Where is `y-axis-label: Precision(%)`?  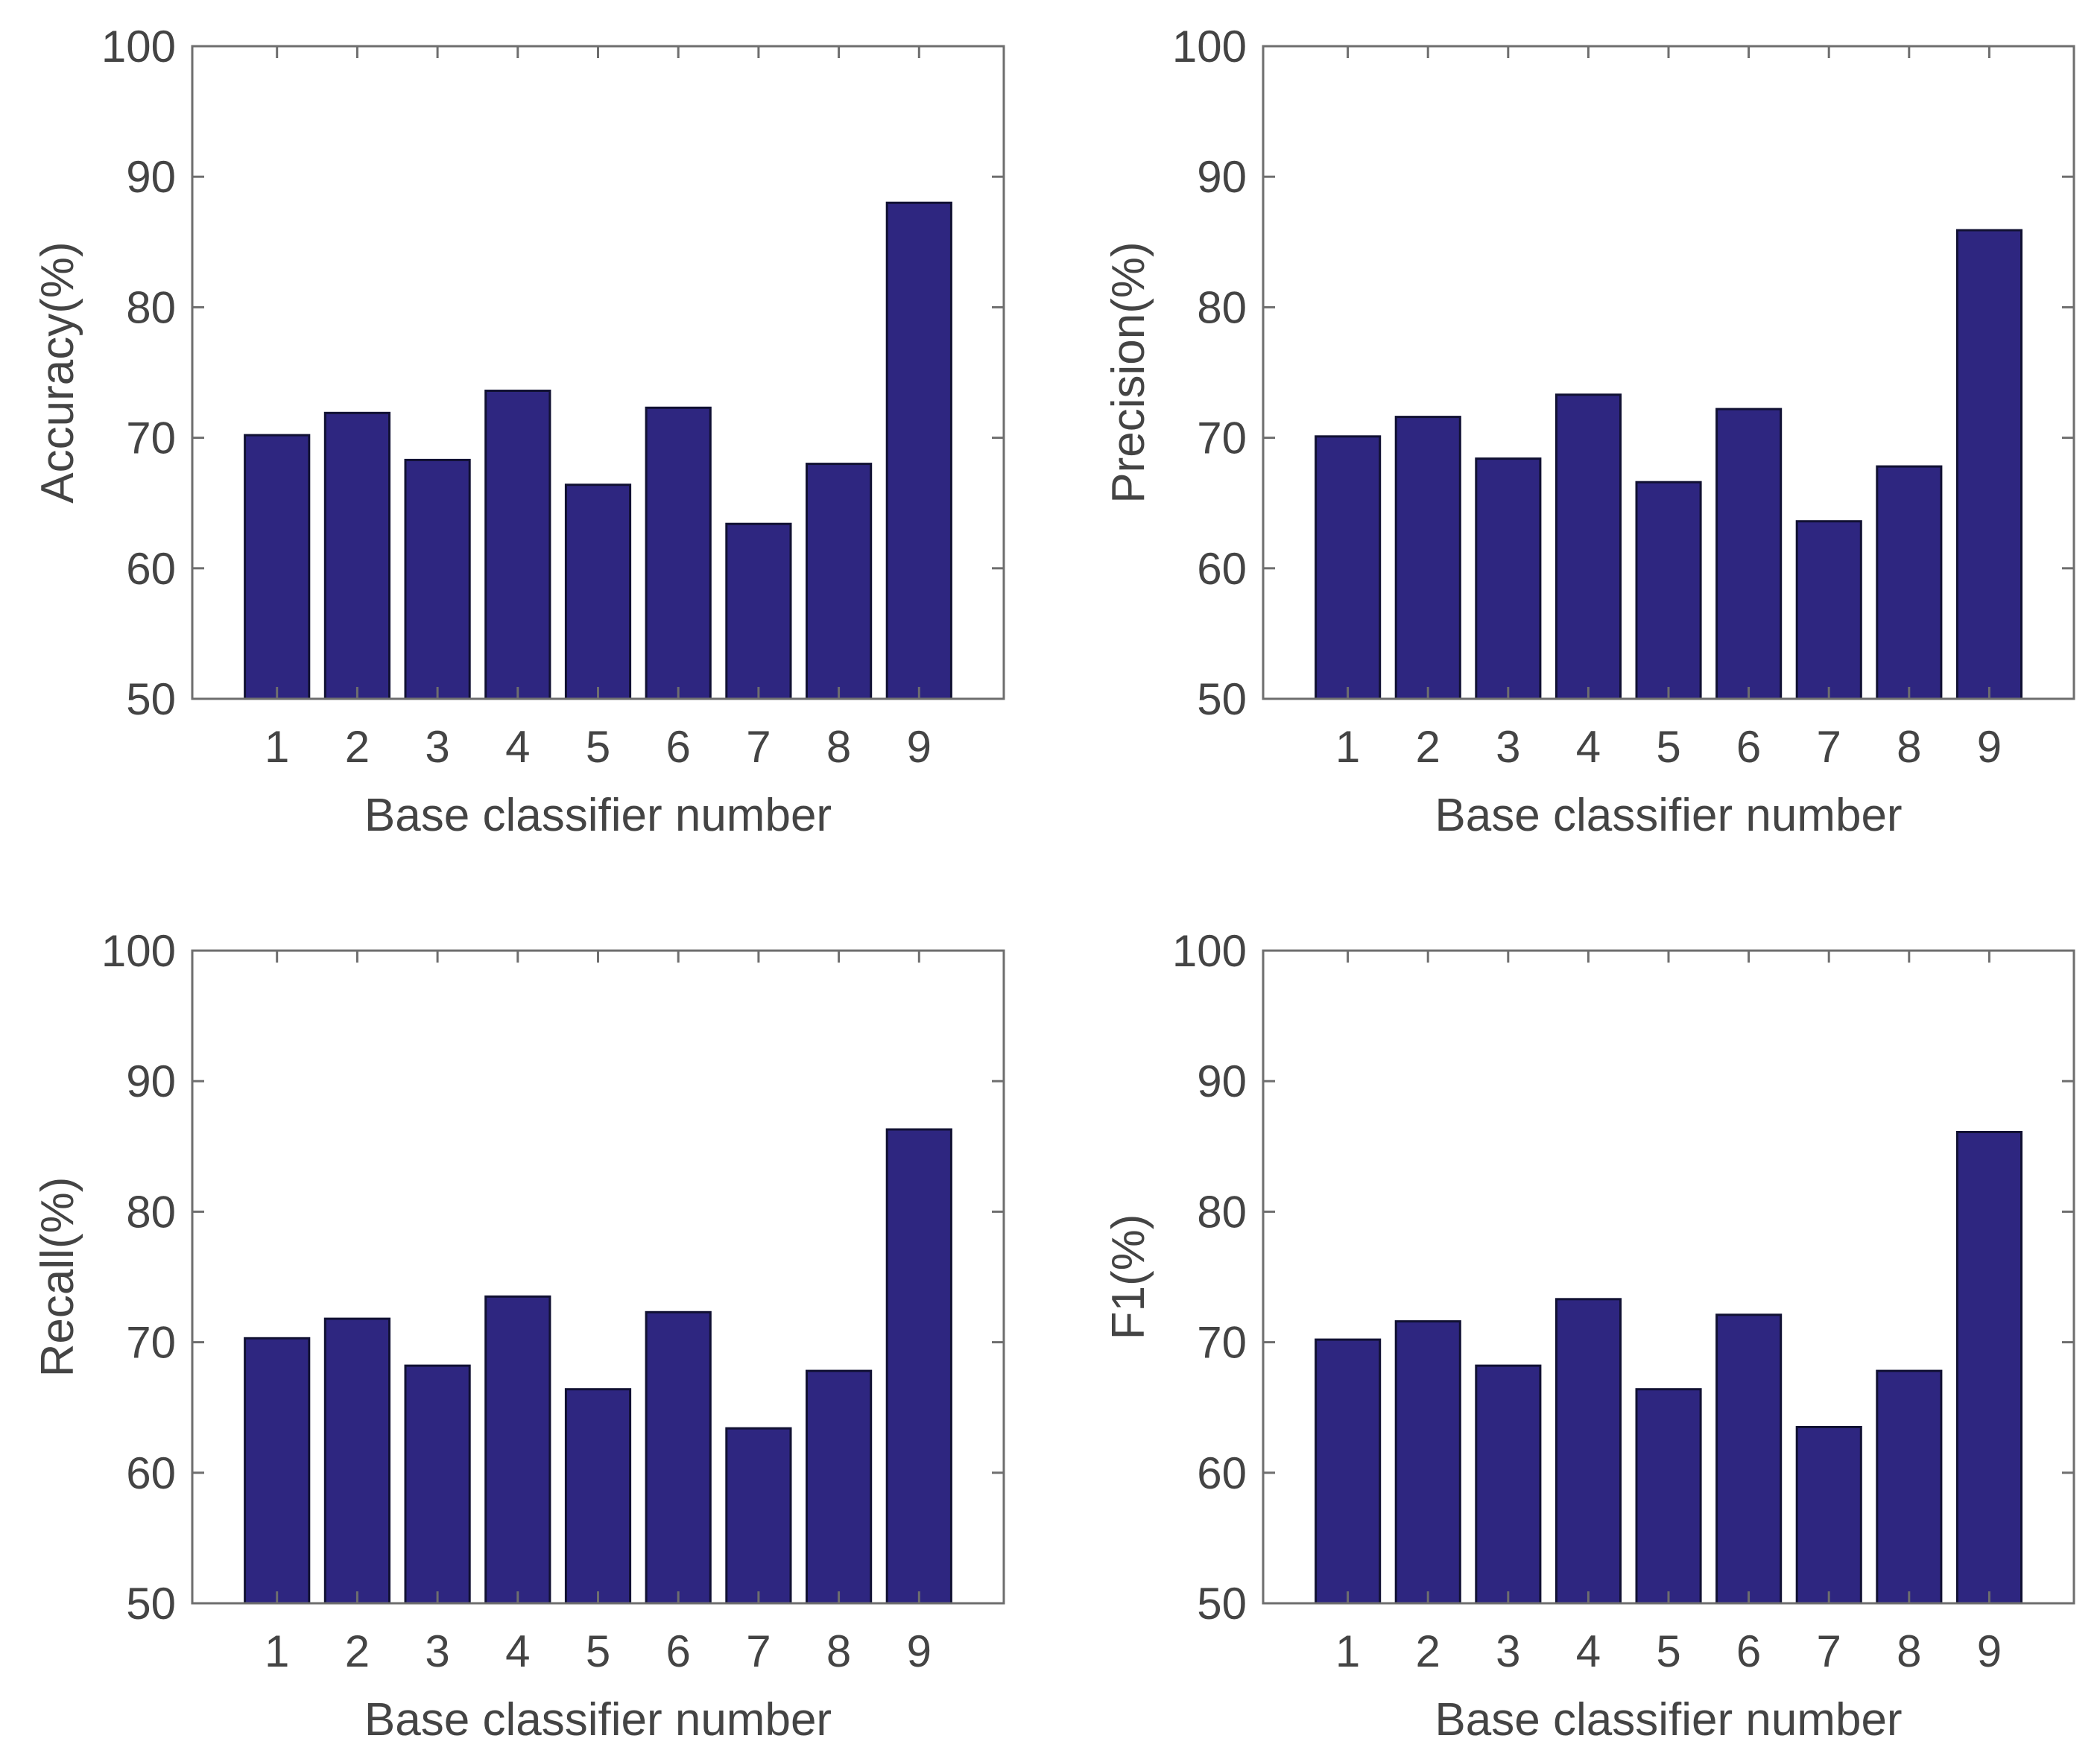
y-axis-label: Precision(%) is located at coordinates (1128, 372).